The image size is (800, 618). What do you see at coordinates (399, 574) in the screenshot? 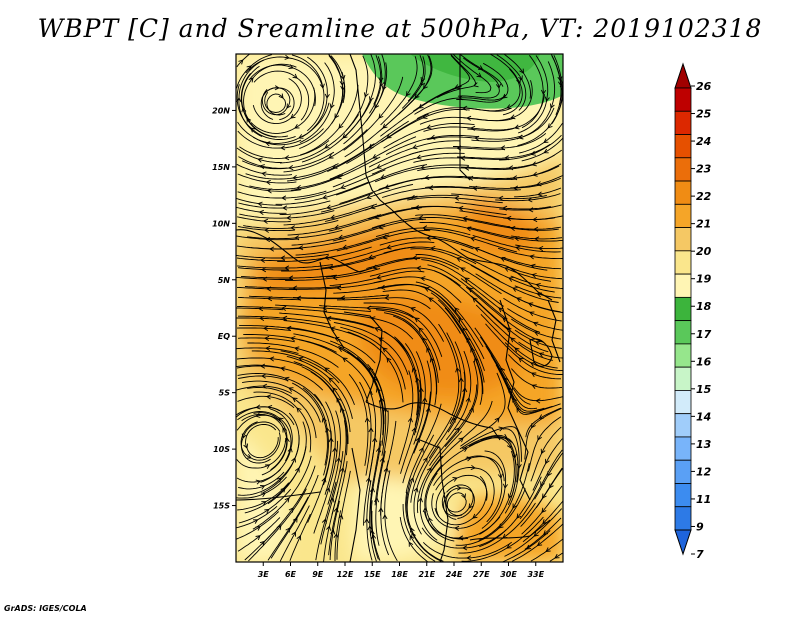
I see `lon-tick-label: 18E` at bounding box center [399, 574].